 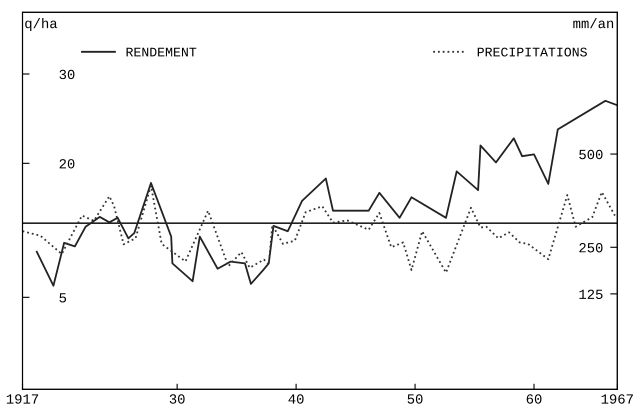 I want to click on y2-tick-label: 250, so click(x=591, y=247).